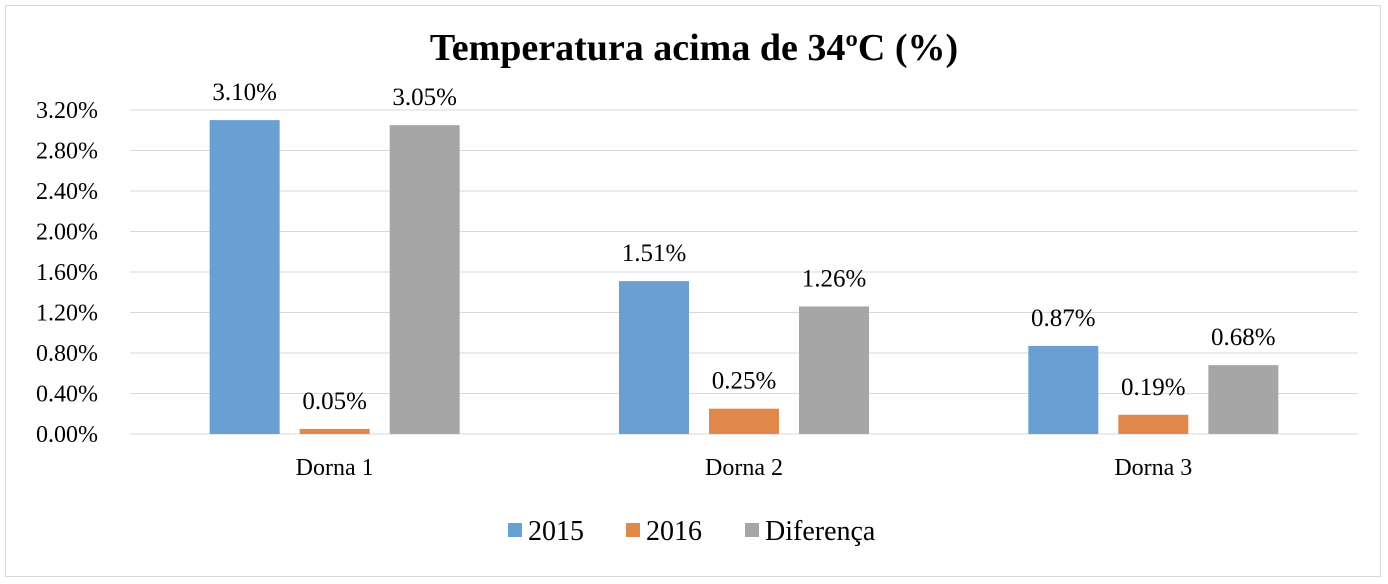  I want to click on y-tick-label: 0.80%, so click(67, 354).